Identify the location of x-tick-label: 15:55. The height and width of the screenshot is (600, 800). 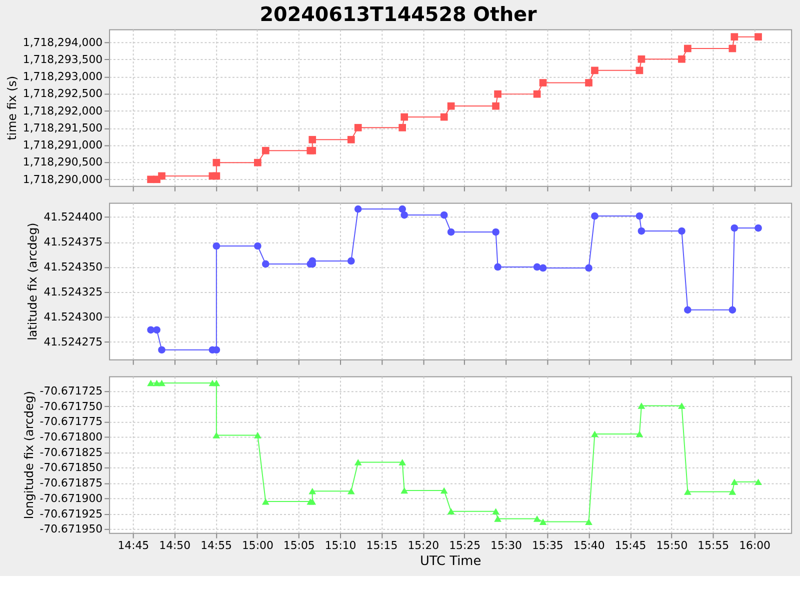
(714, 545).